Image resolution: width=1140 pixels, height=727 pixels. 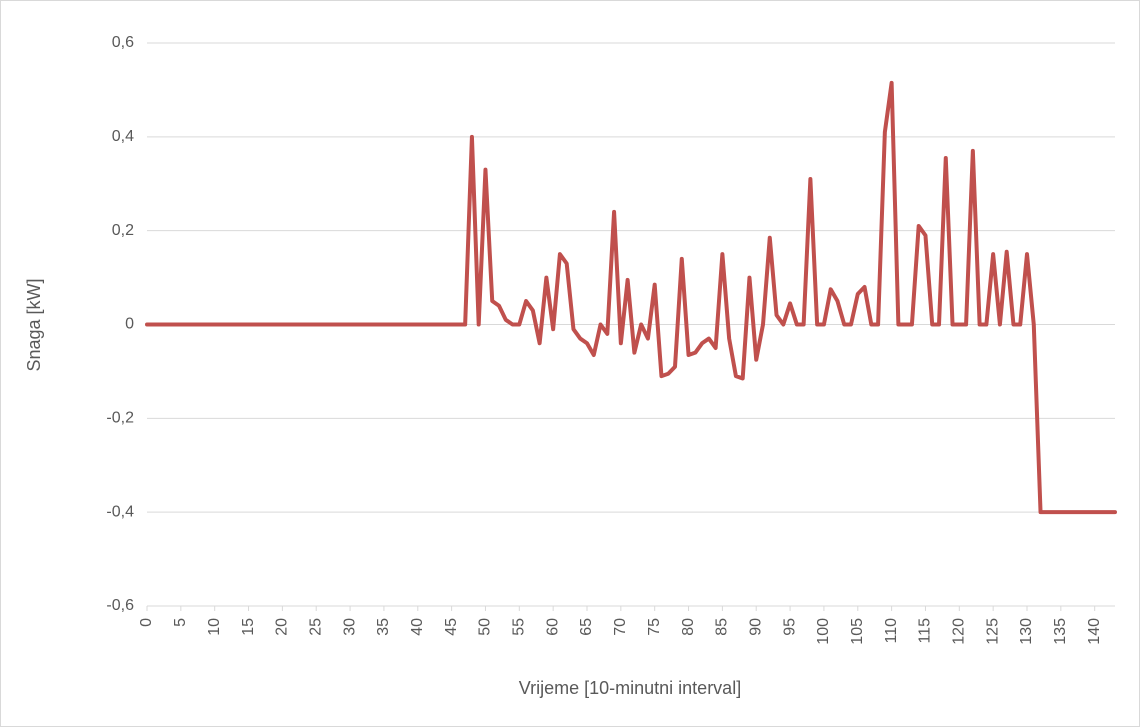 What do you see at coordinates (1094, 631) in the screenshot?
I see `x-tick-label: 140` at bounding box center [1094, 631].